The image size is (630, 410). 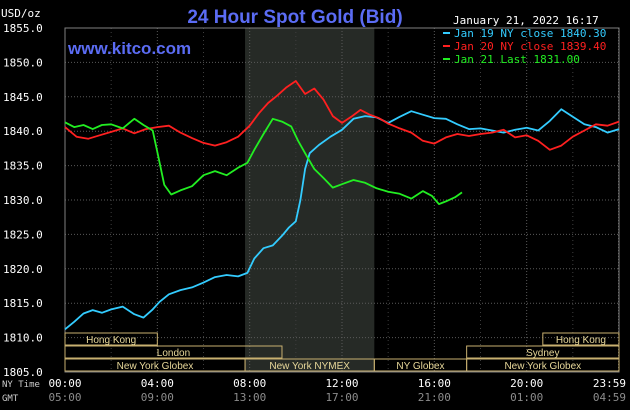 I want to click on x-tick-label-gmt: 04:59, so click(x=609, y=397).